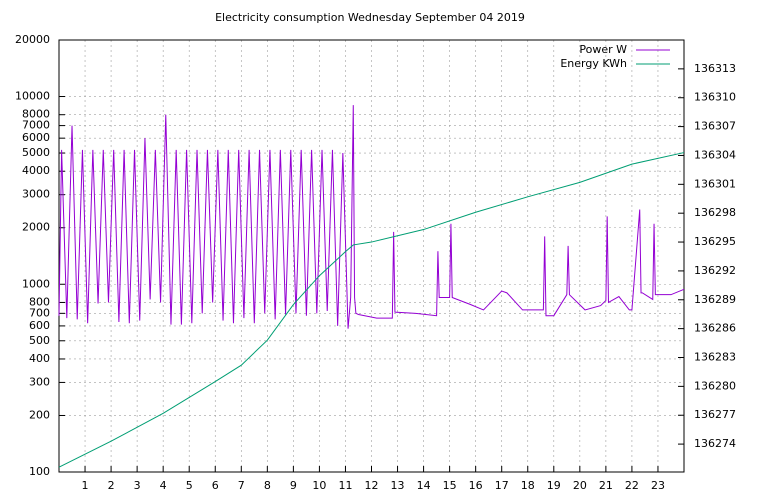 This screenshot has width=768, height=500. I want to click on y2-tick-label: 136289, so click(715, 299).